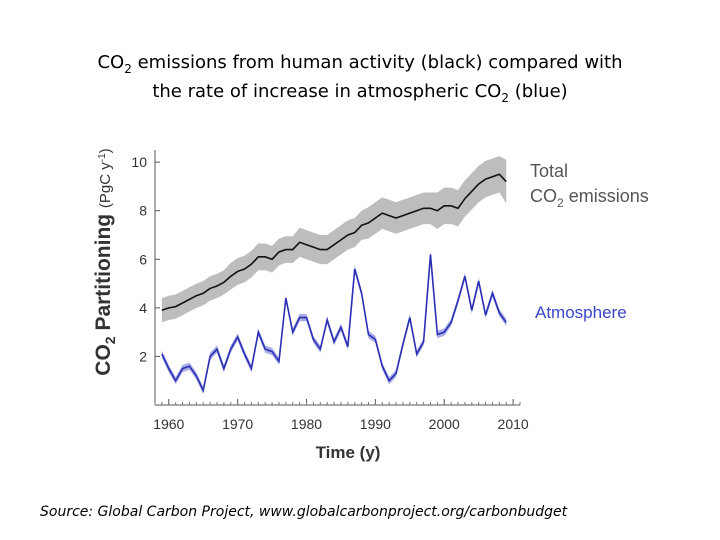 Image resolution: width=720 pixels, height=540 pixels. I want to click on title-part: CO, so click(110, 62).